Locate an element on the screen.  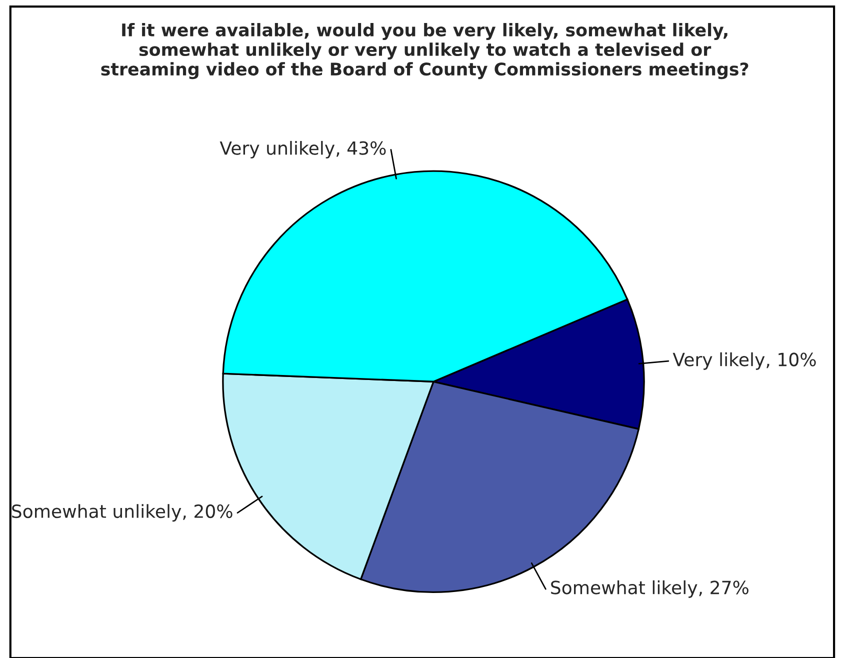
slice-label: Very likely, 10% is located at coordinates (744, 361).